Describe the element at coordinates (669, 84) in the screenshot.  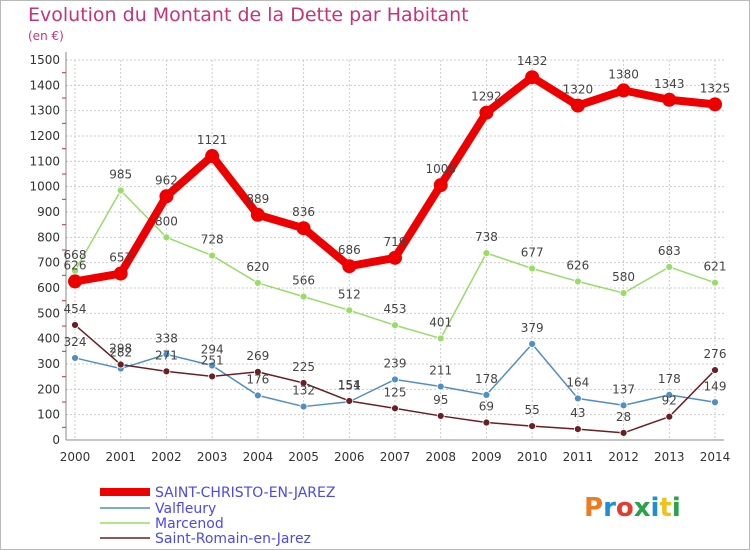
I see `data-label-0: 1343` at that location.